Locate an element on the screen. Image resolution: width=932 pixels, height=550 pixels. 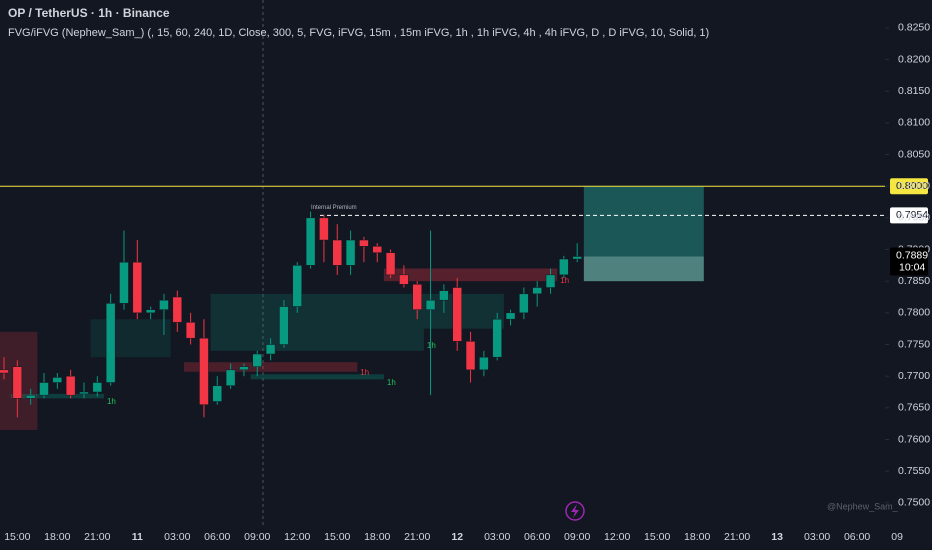
icon-ring is located at coordinates (575, 511).